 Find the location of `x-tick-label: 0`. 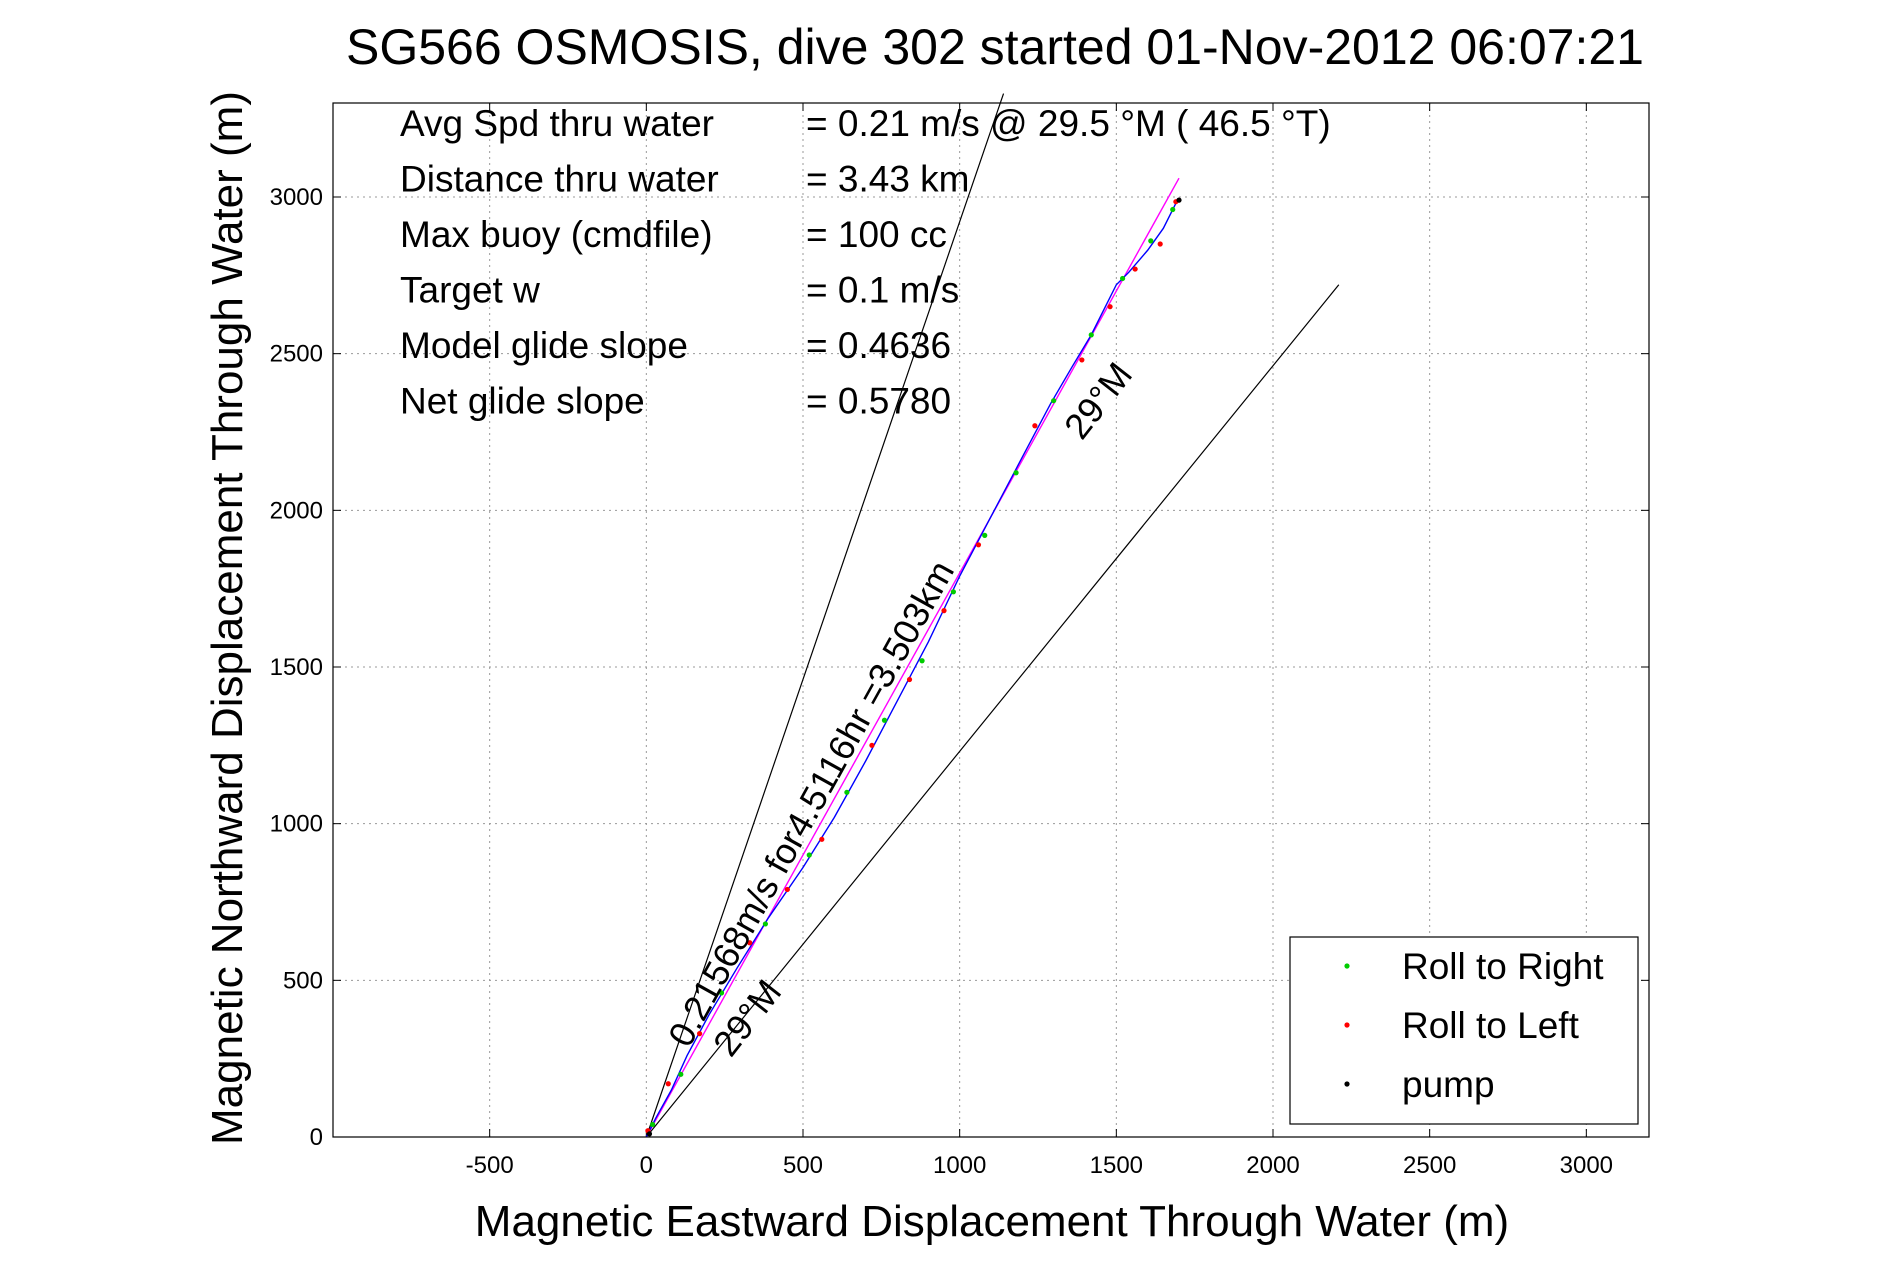

x-tick-label: 0 is located at coordinates (646, 1165).